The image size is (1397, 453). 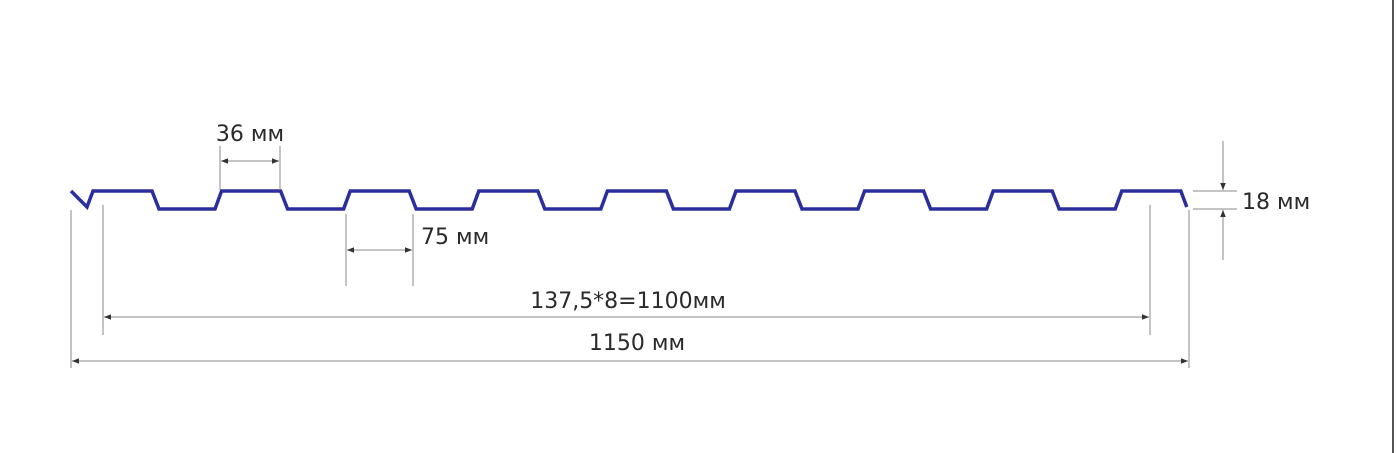 What do you see at coordinates (1393, 226) in the screenshot?
I see `frame-edge` at bounding box center [1393, 226].